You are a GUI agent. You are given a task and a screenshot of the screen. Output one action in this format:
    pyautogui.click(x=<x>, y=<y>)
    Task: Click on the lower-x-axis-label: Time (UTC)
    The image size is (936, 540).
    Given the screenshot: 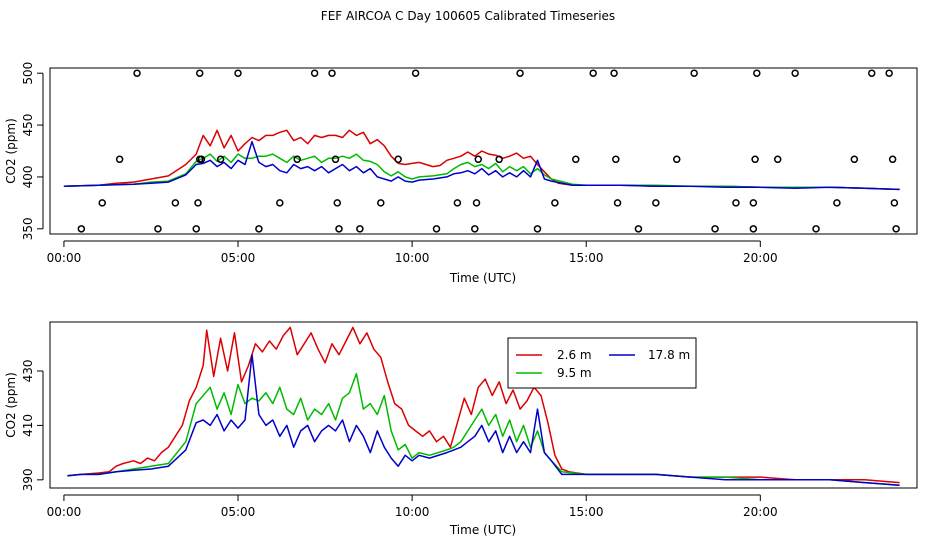 What is the action you would take?
    pyautogui.click(x=482, y=530)
    